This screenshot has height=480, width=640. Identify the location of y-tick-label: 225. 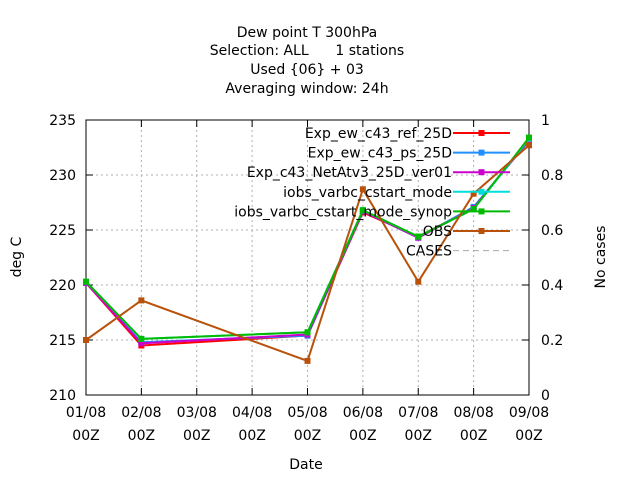
(62, 231).